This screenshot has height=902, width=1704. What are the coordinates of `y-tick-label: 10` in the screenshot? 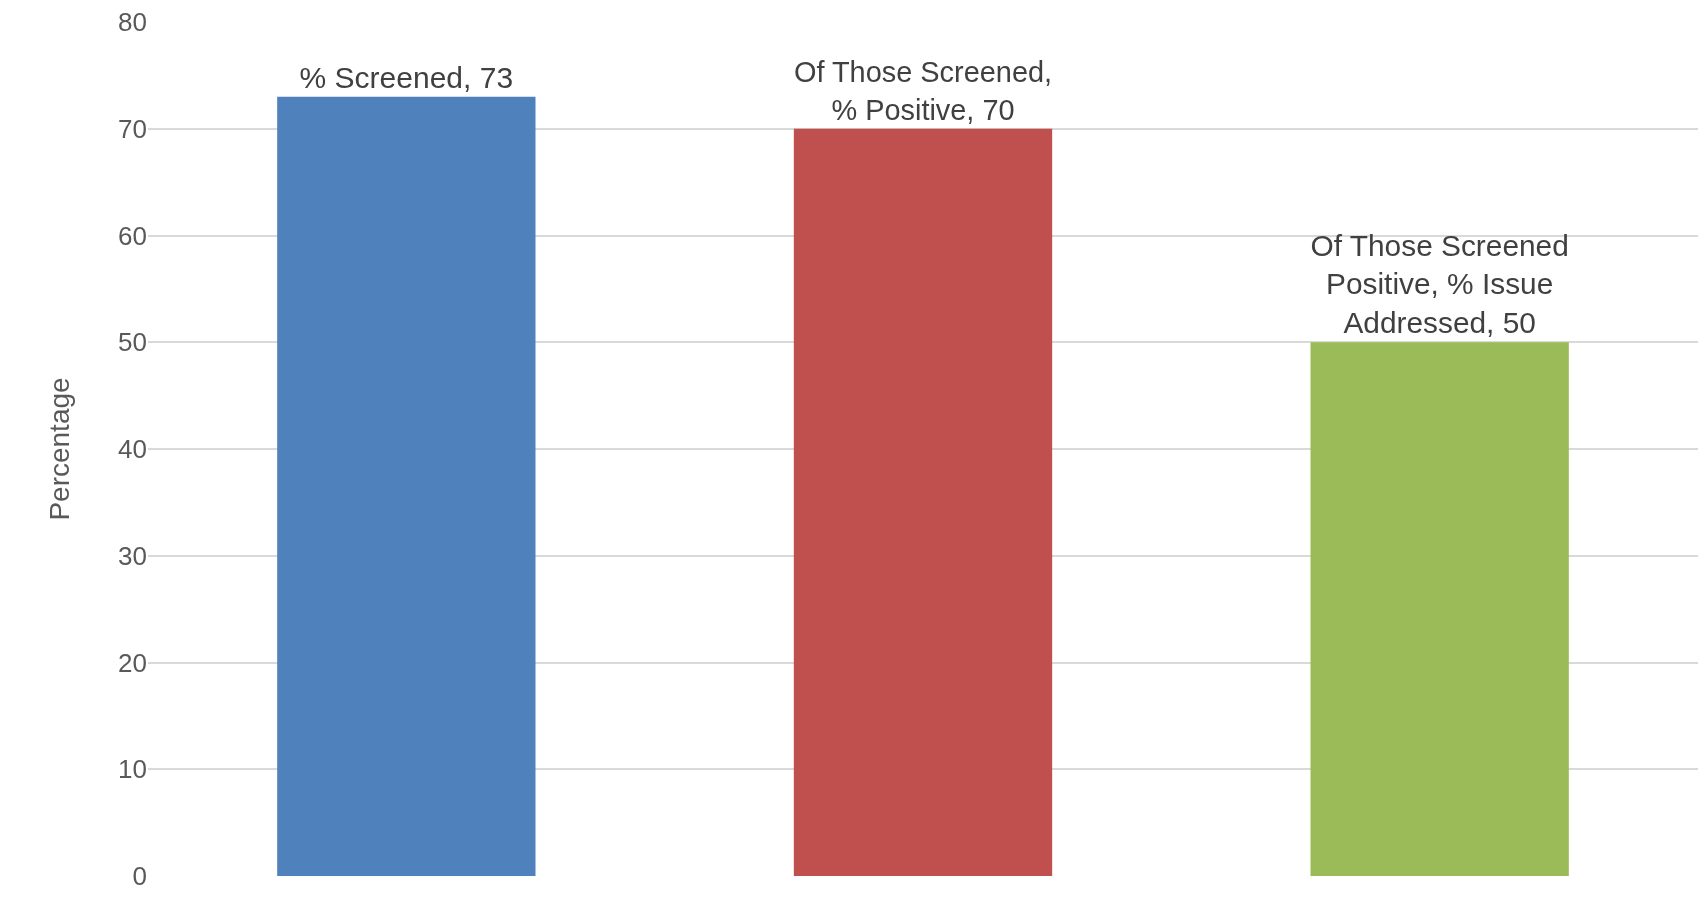 It's located at (132, 769).